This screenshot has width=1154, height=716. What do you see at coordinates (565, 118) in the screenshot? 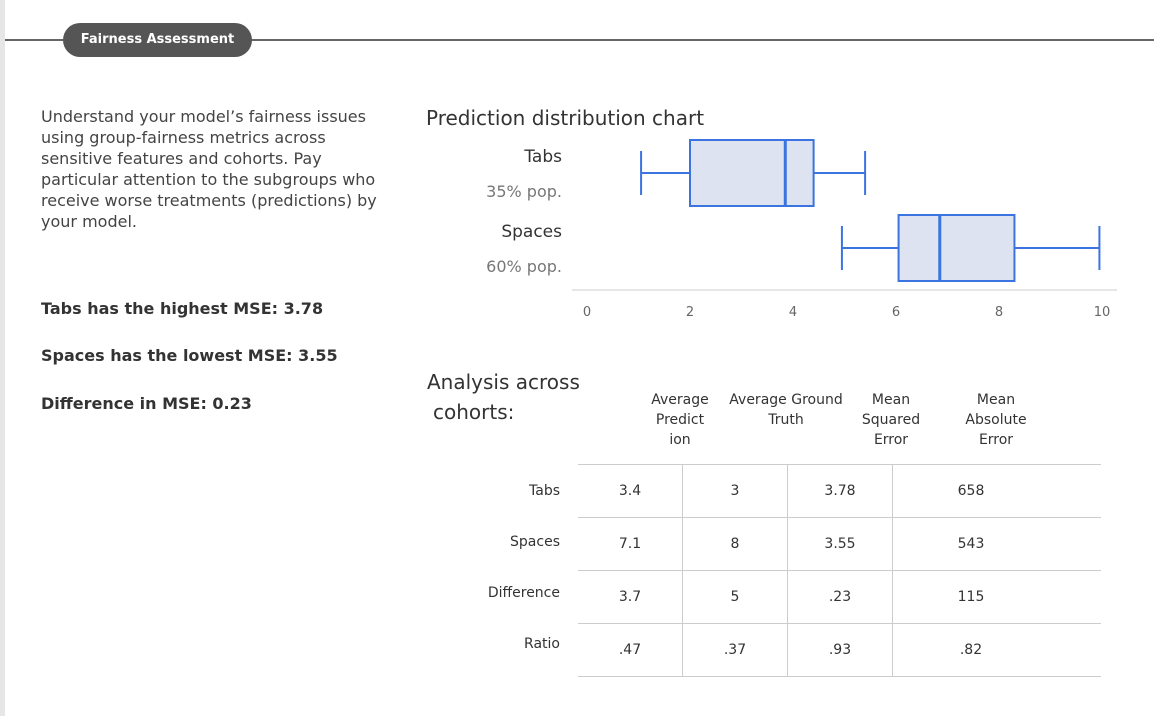
I see `chart-title: Prediction distribution chart` at bounding box center [565, 118].